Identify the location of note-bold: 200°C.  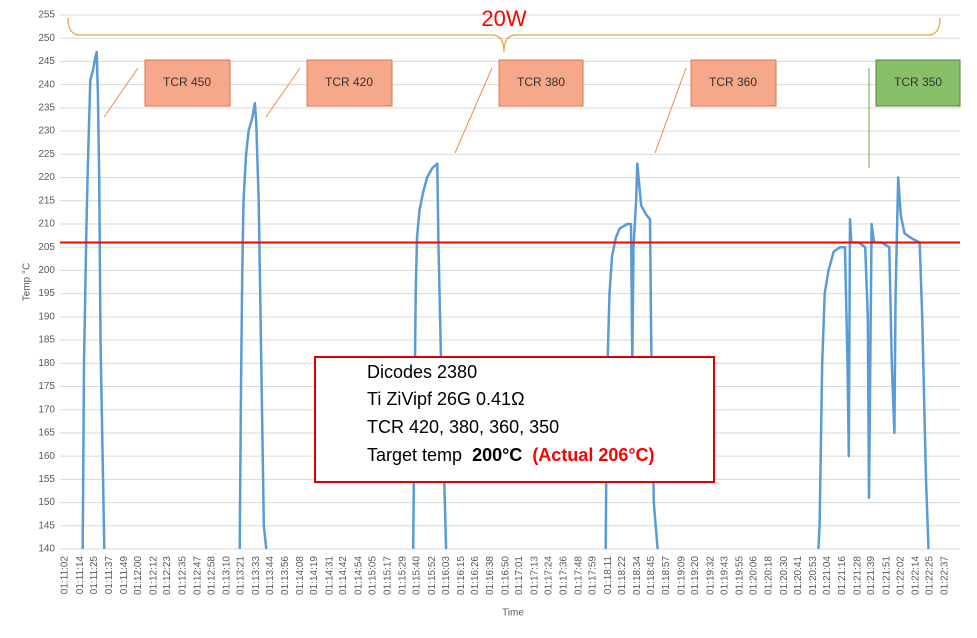
(497, 455).